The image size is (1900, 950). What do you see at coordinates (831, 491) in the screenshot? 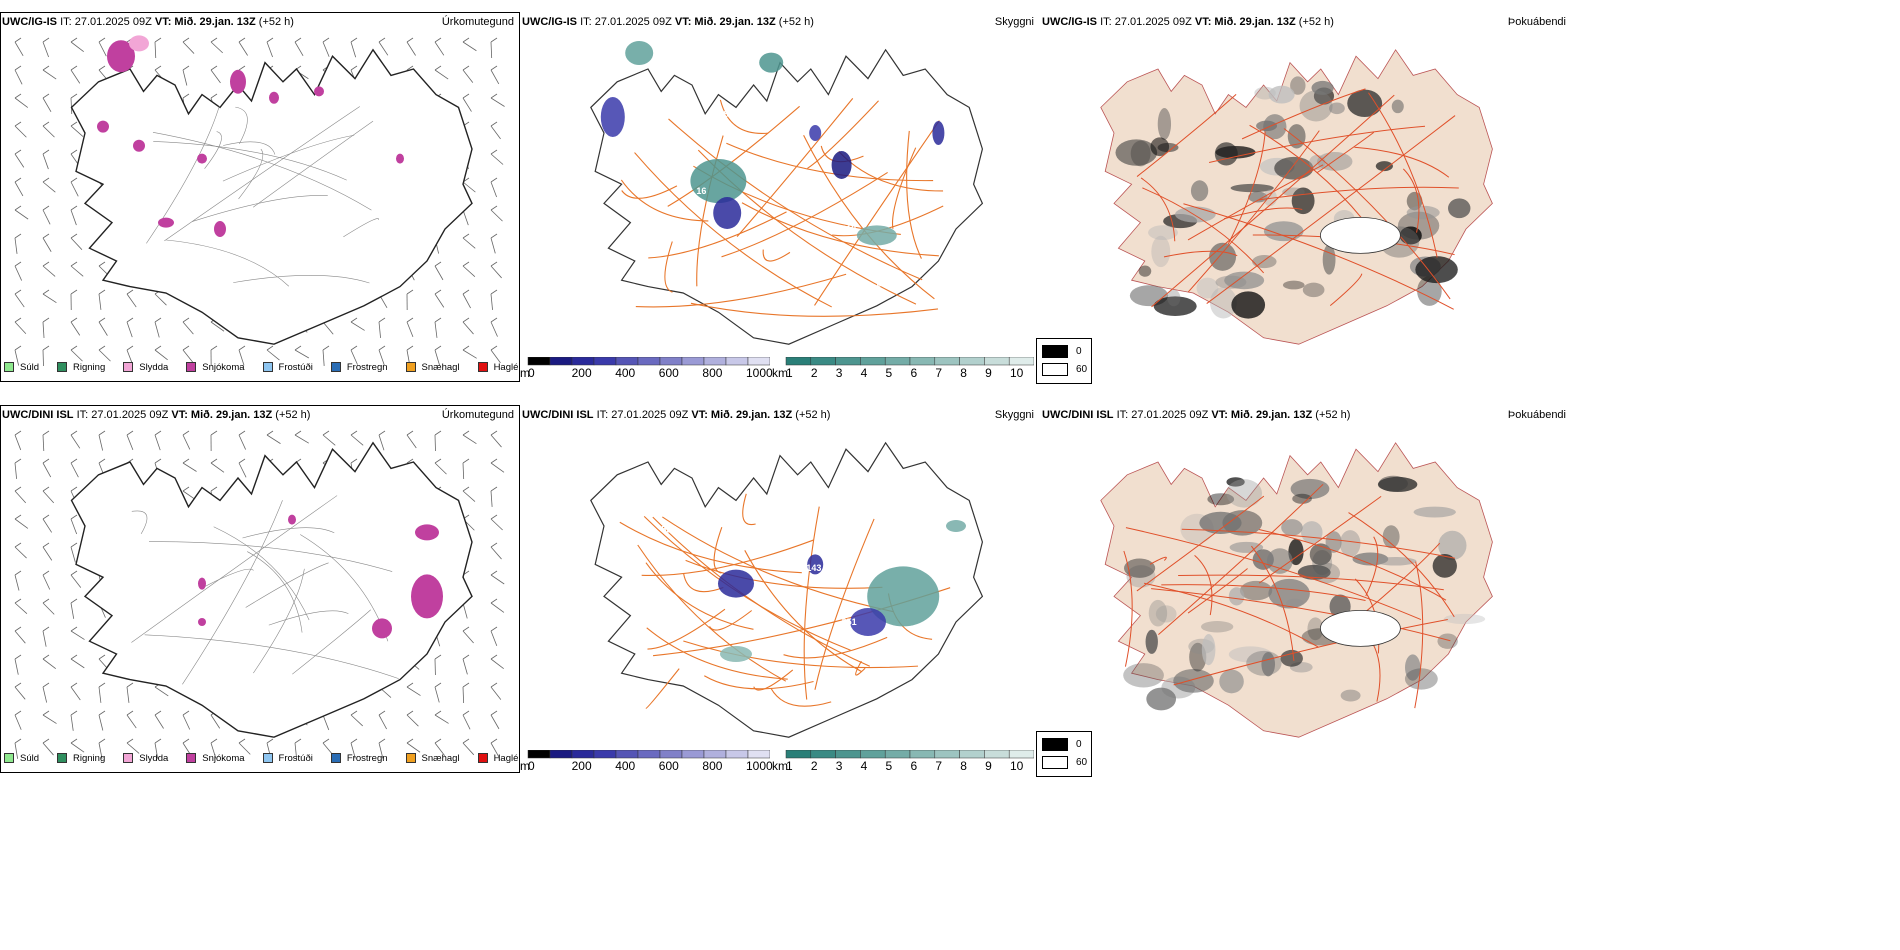
I see `cloudbase-value-label: 258` at bounding box center [831, 491].